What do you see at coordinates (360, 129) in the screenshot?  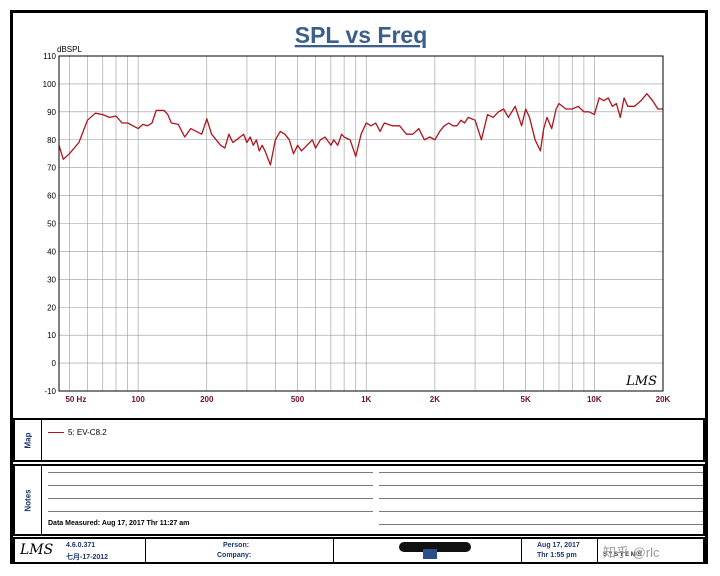 I see `series-line` at bounding box center [360, 129].